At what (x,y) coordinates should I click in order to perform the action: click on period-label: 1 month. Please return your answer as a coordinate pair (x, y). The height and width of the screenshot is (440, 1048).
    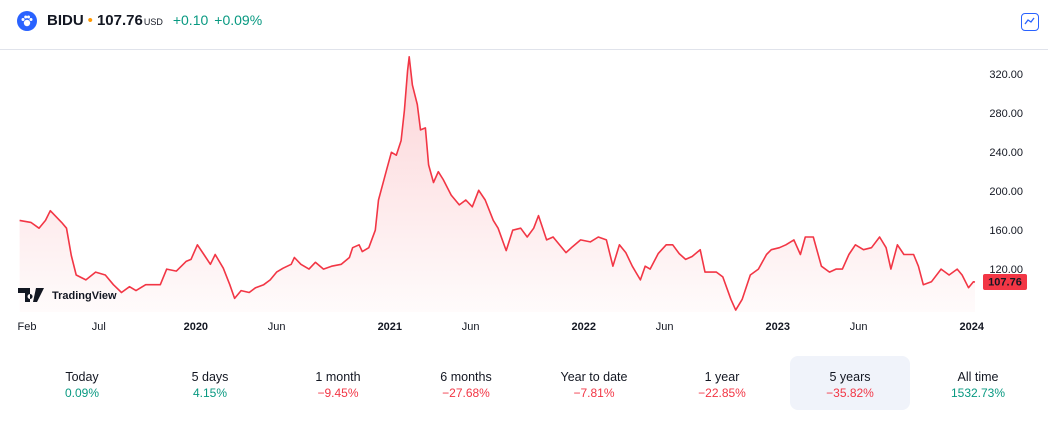
    Looking at the image, I should click on (338, 377).